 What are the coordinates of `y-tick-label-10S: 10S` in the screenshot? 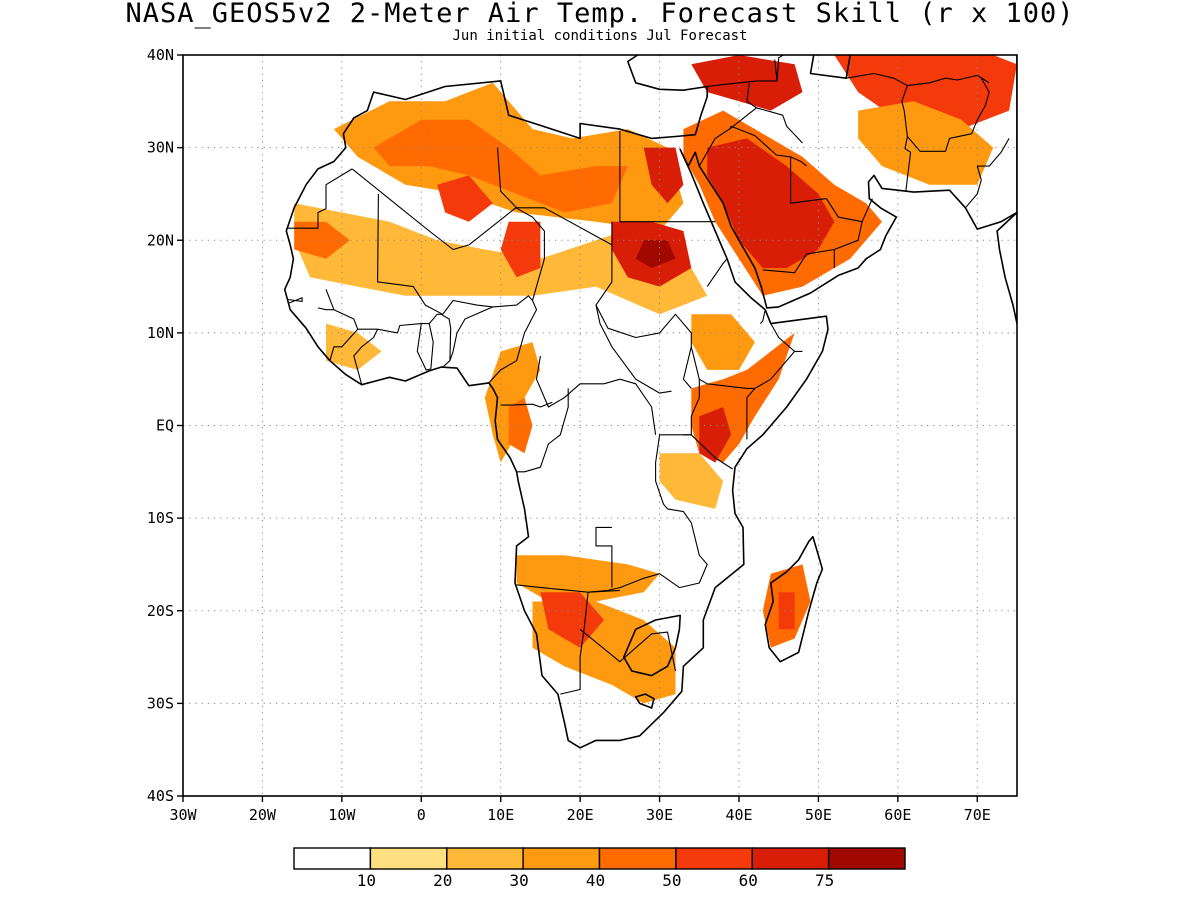 It's located at (160, 518).